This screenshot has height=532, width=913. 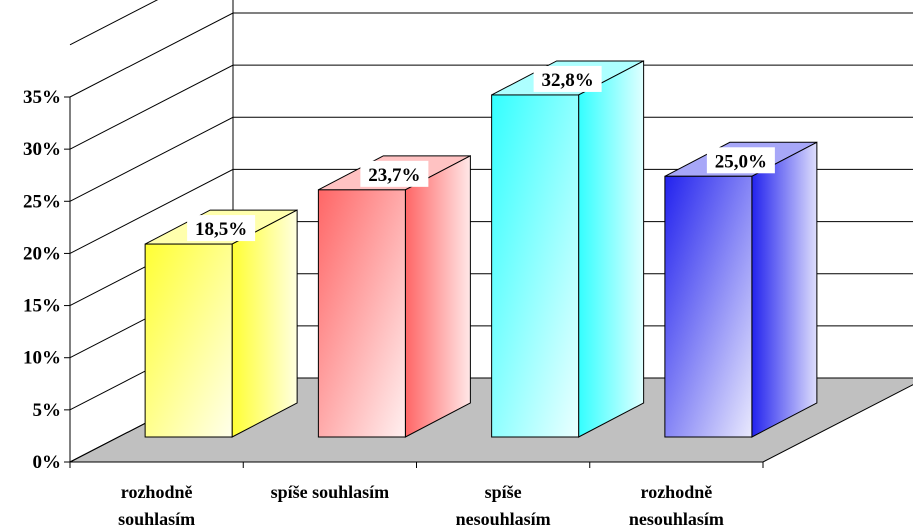 I want to click on y-tick-label-5: 5%, so click(x=47, y=410).